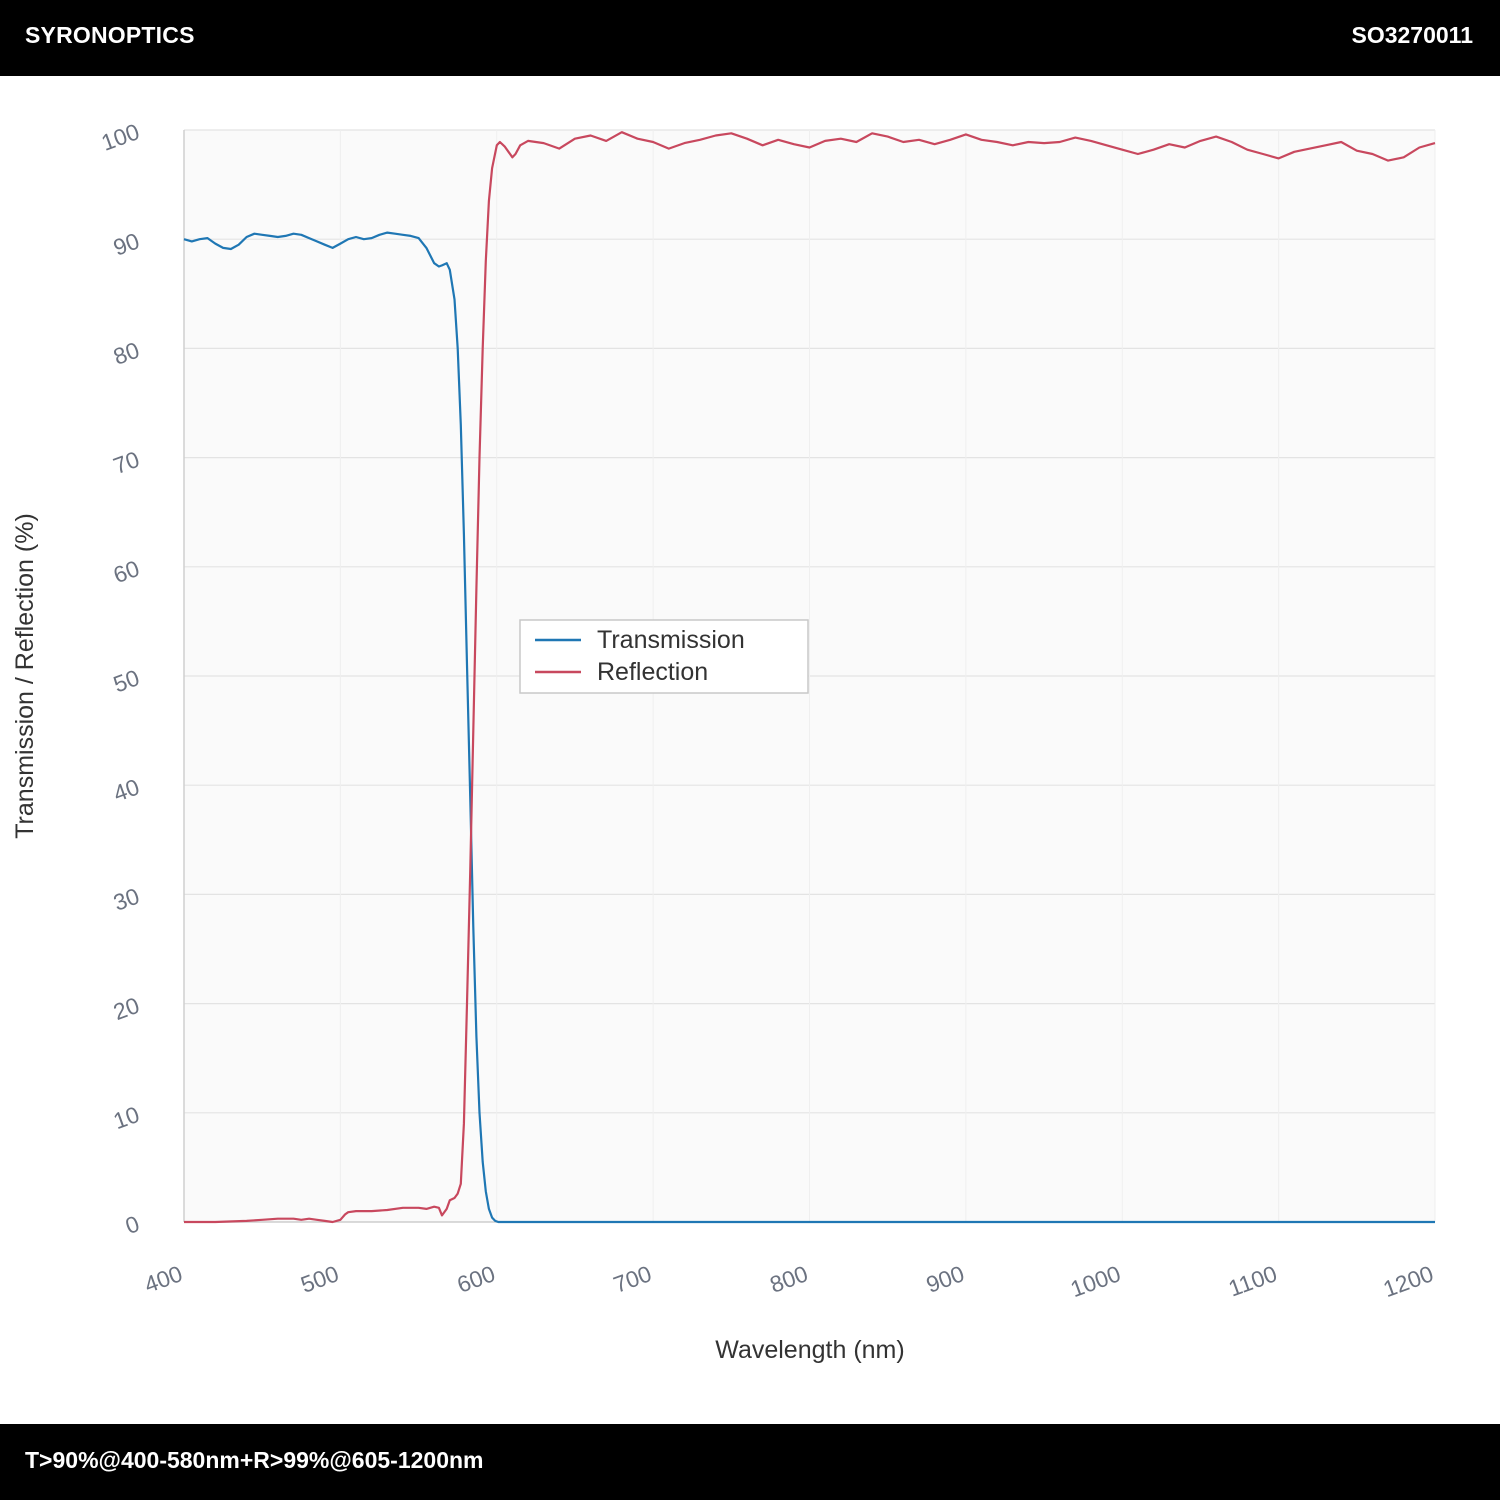 The height and width of the screenshot is (1500, 1500). I want to click on y-tick-label: 50, so click(126, 680).